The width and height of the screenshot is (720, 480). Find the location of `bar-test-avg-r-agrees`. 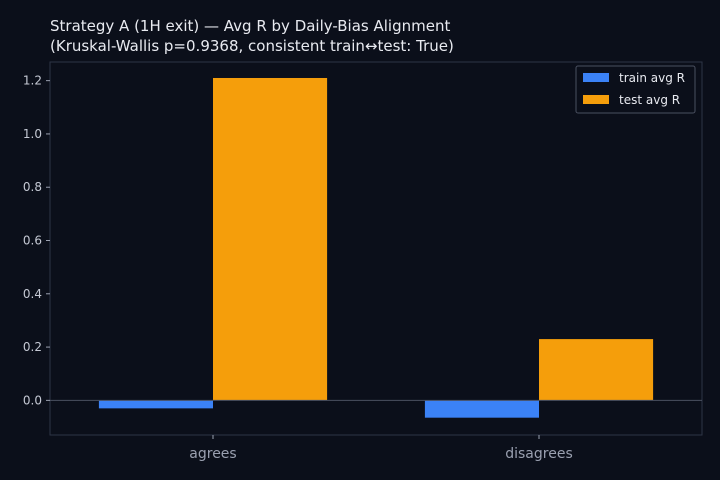

bar-test-avg-r-agrees is located at coordinates (270, 239).